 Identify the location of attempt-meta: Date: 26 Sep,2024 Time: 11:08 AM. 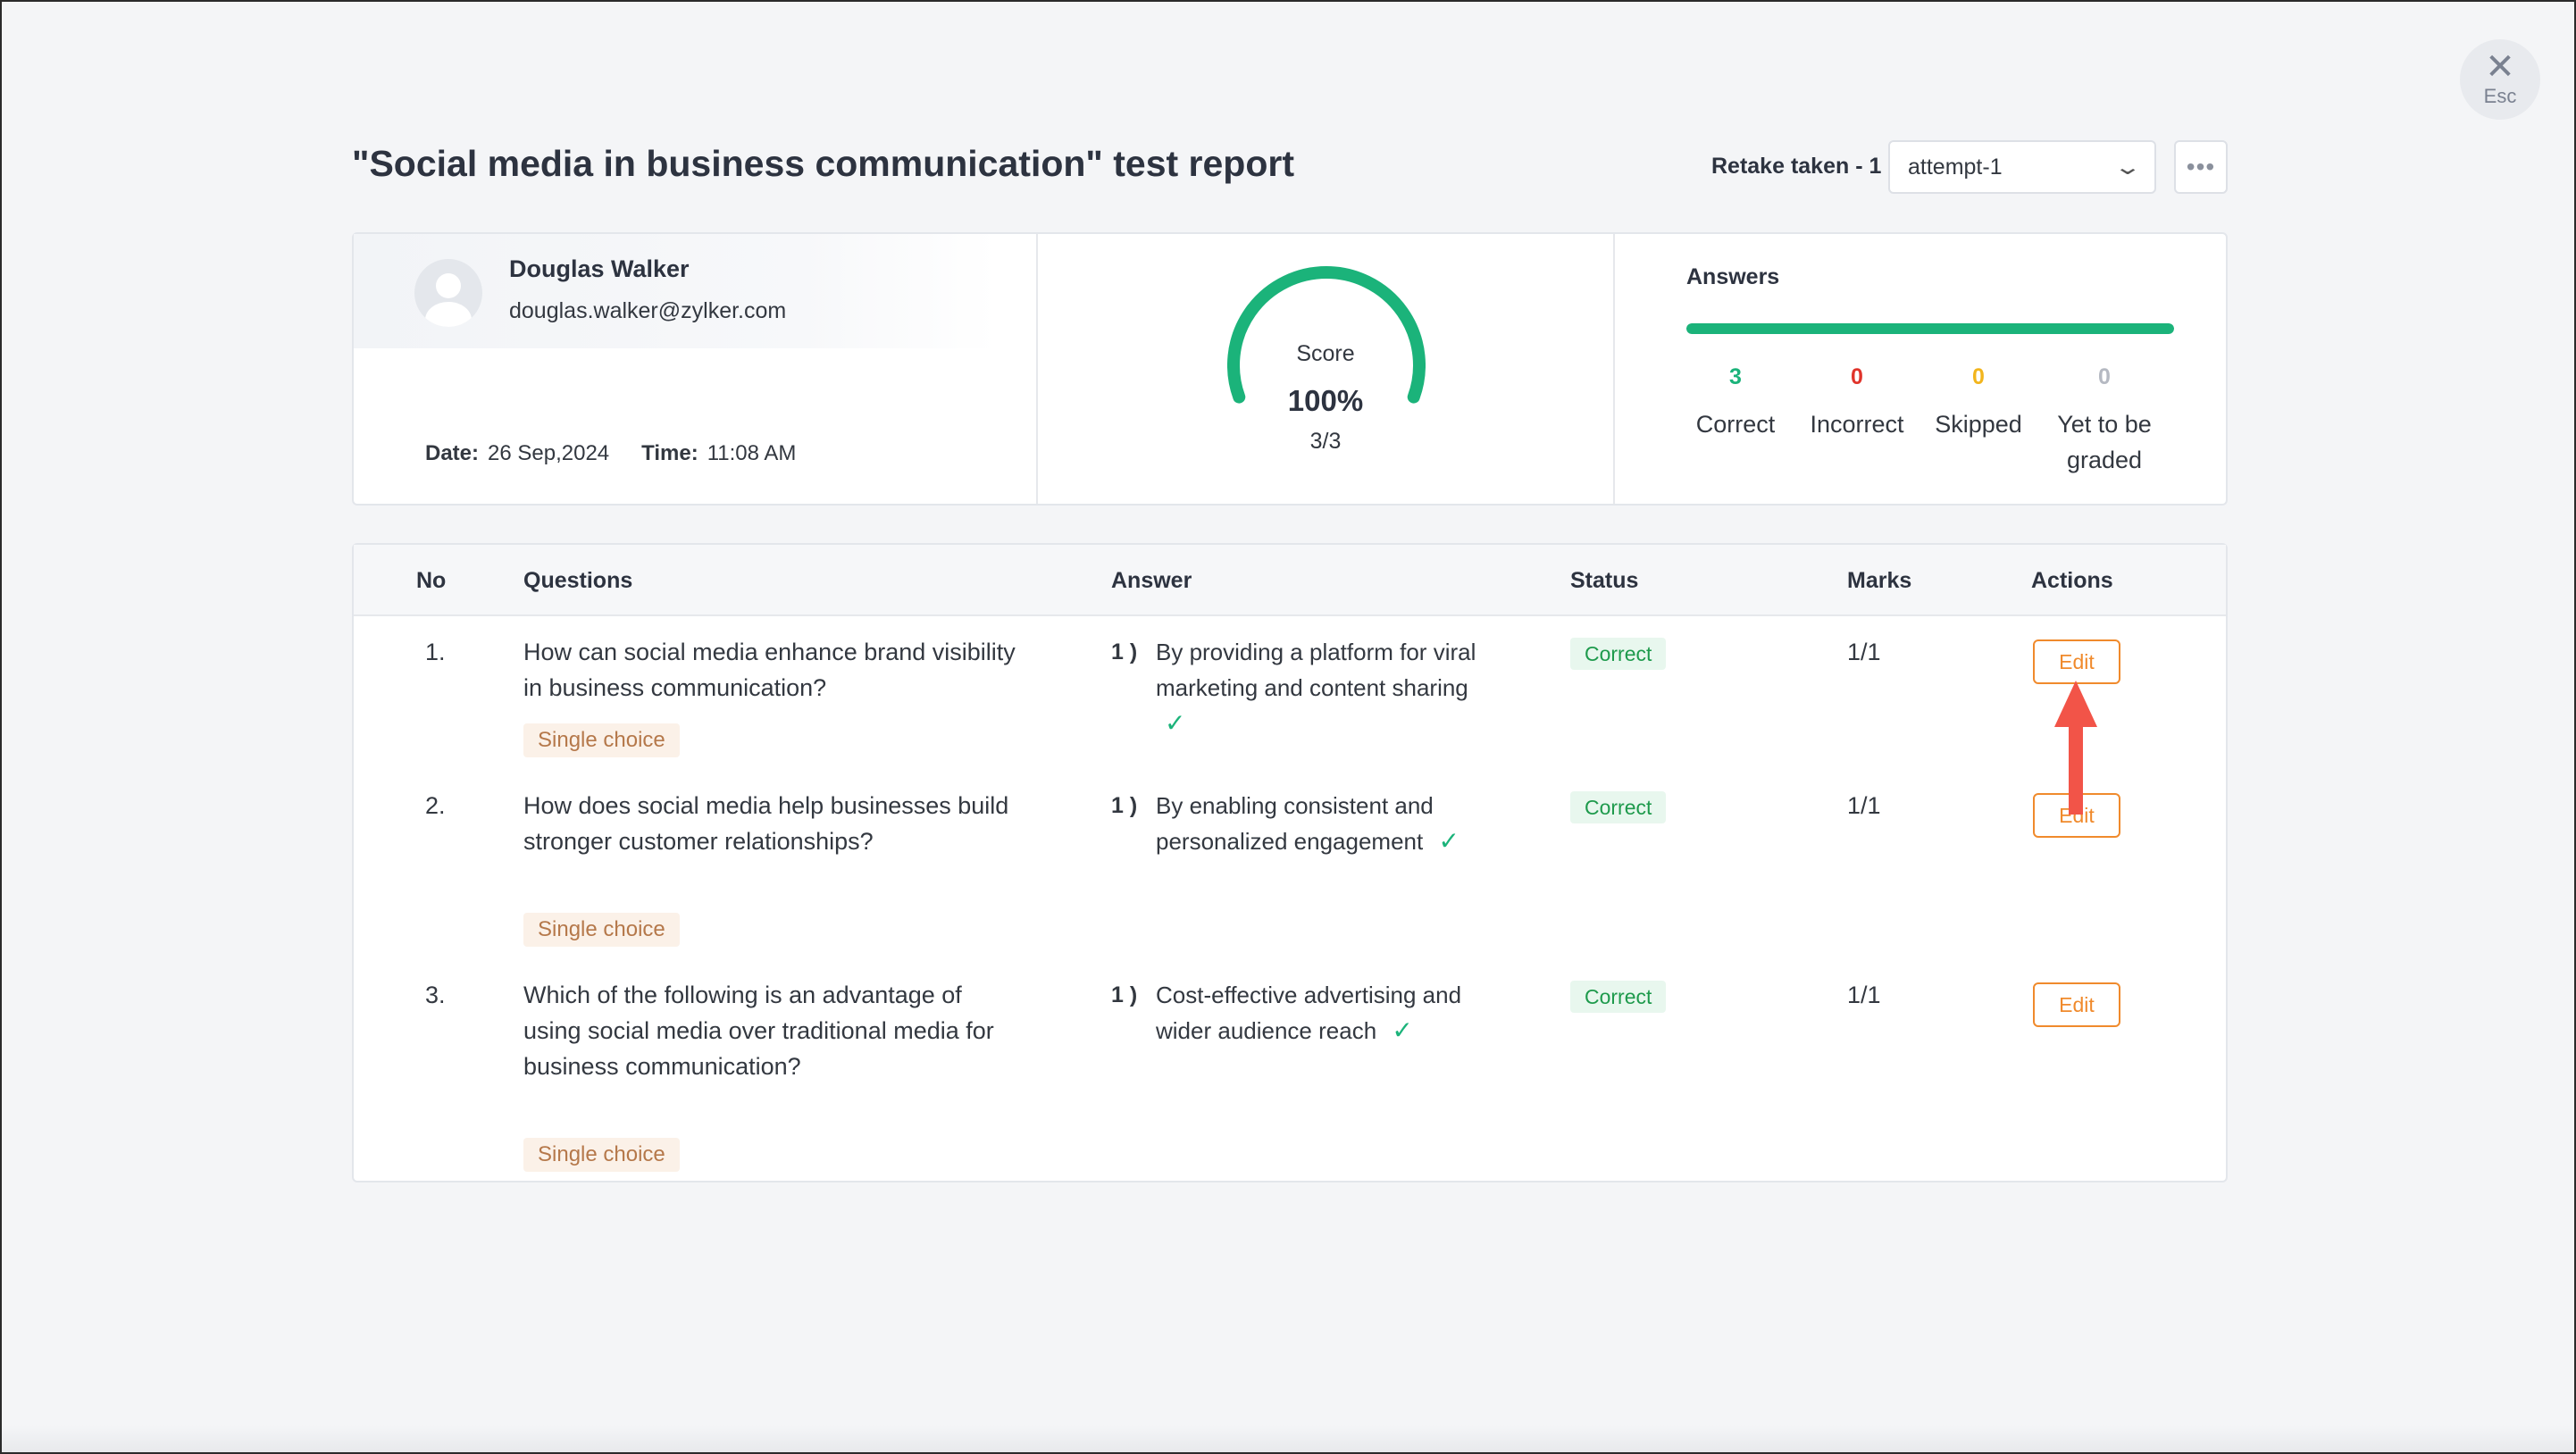
(611, 454).